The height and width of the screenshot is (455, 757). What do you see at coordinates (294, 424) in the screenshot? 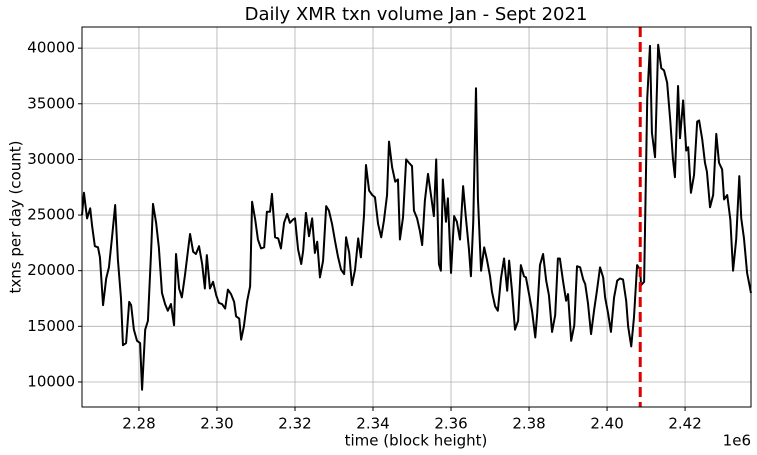
I see `x-tick-label: 2.32` at bounding box center [294, 424].